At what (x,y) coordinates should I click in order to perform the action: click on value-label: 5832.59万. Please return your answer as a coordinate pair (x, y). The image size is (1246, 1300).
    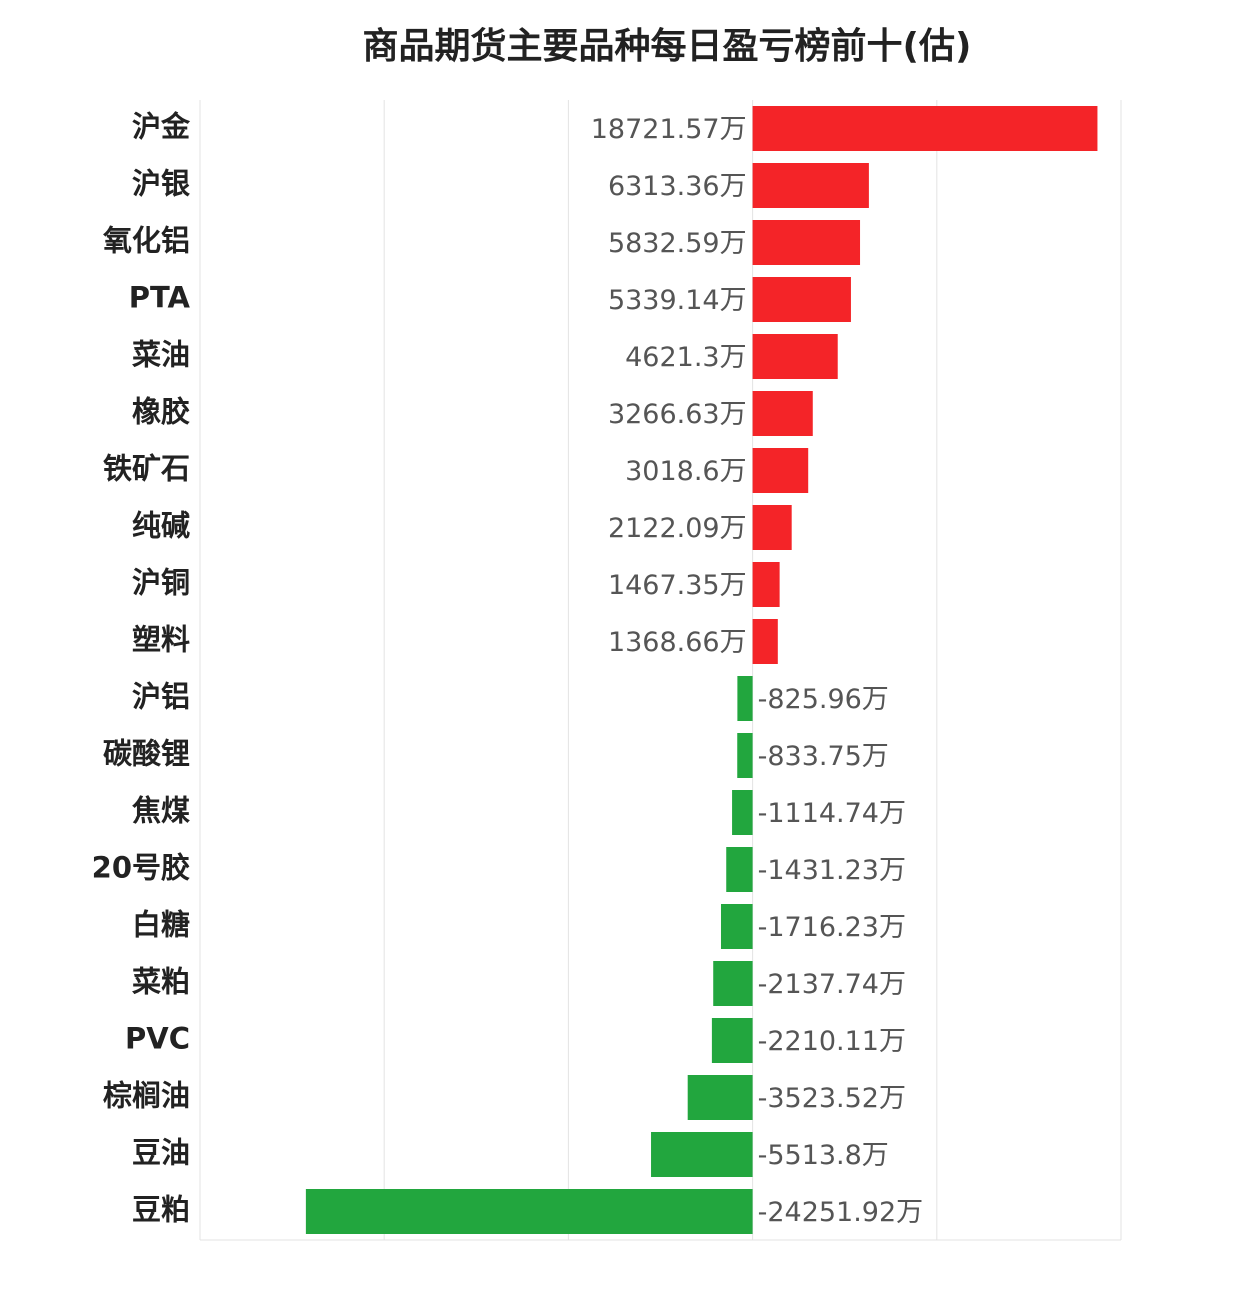
    Looking at the image, I should click on (677, 243).